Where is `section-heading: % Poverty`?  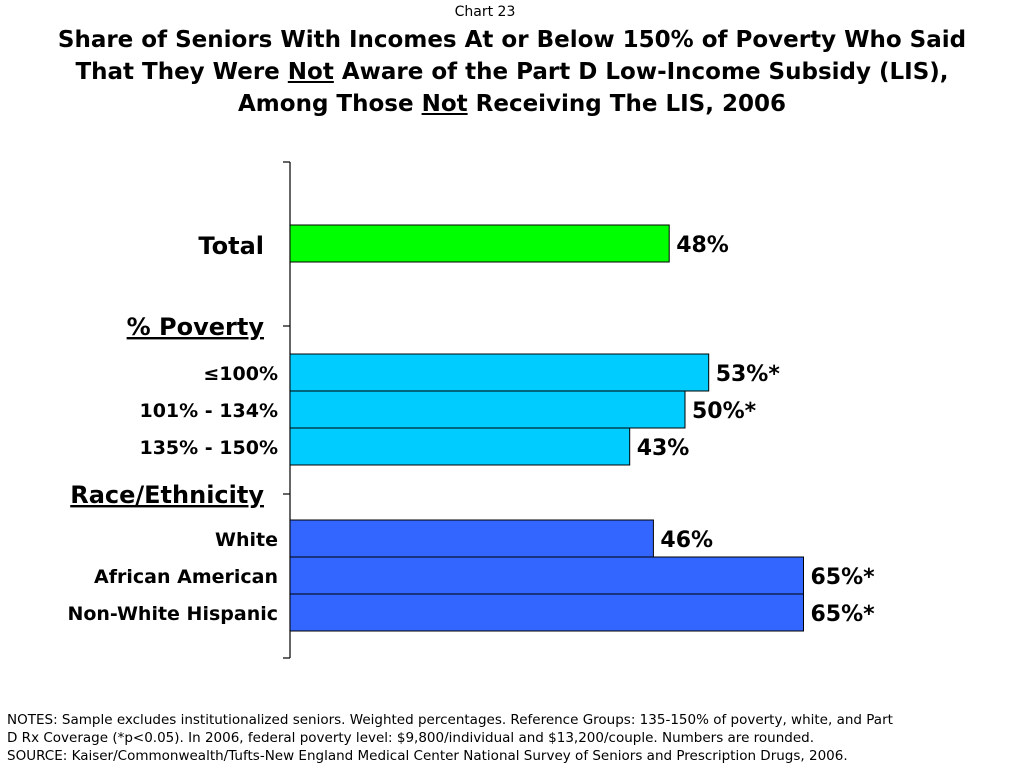 section-heading: % Poverty is located at coordinates (196, 327).